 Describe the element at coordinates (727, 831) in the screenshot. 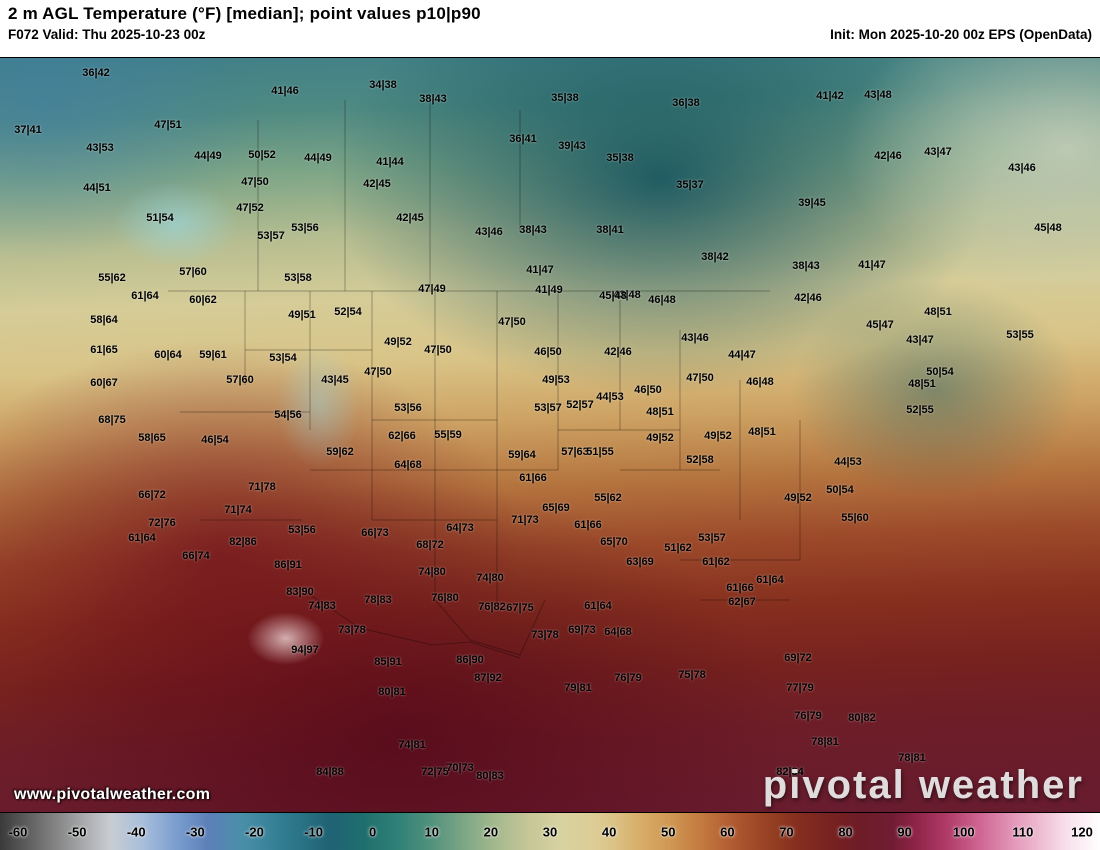

I see `colorbar-tick: 60` at that location.